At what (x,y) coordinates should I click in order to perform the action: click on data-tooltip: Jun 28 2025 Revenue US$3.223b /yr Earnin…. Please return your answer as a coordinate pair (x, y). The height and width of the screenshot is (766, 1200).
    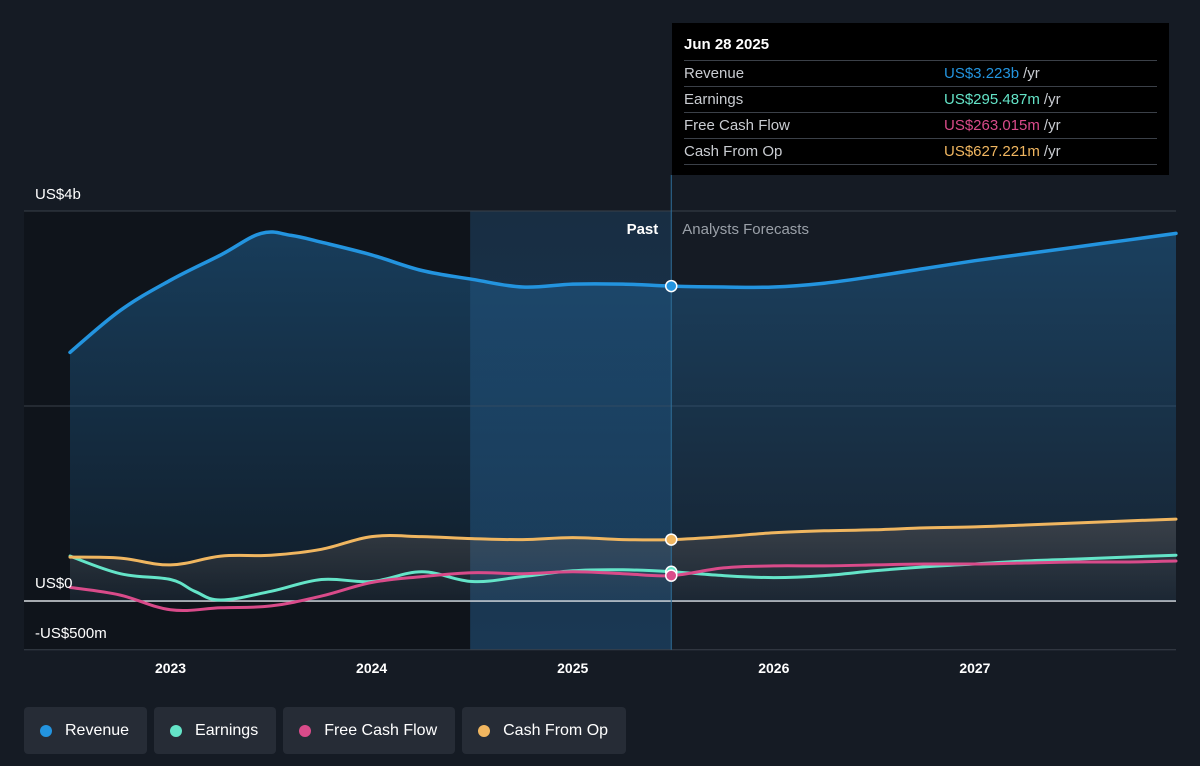
    Looking at the image, I should click on (920, 99).